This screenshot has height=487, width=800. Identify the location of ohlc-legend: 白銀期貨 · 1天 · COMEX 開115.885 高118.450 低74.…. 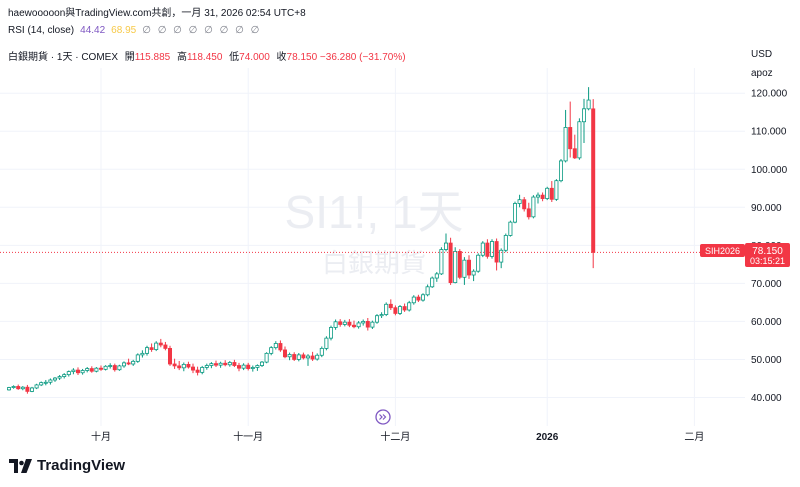
(207, 55).